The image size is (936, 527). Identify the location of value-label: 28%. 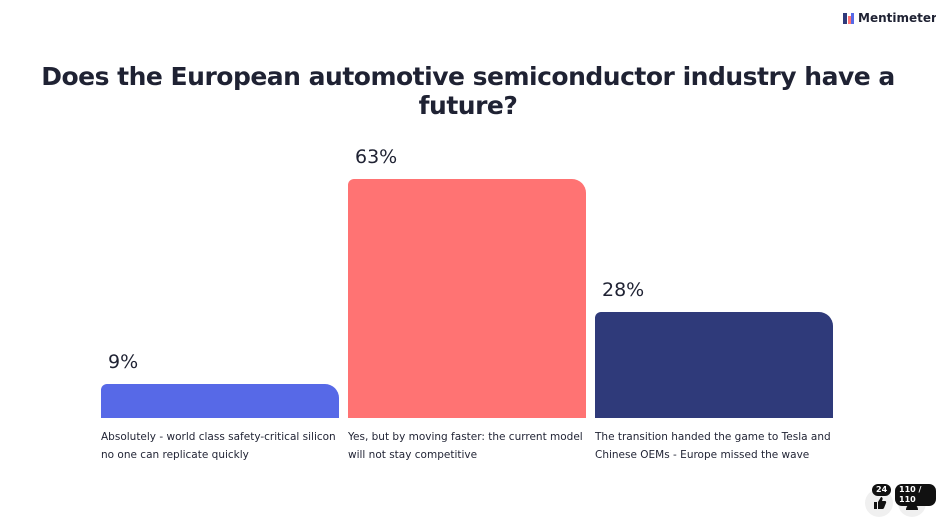
(623, 289).